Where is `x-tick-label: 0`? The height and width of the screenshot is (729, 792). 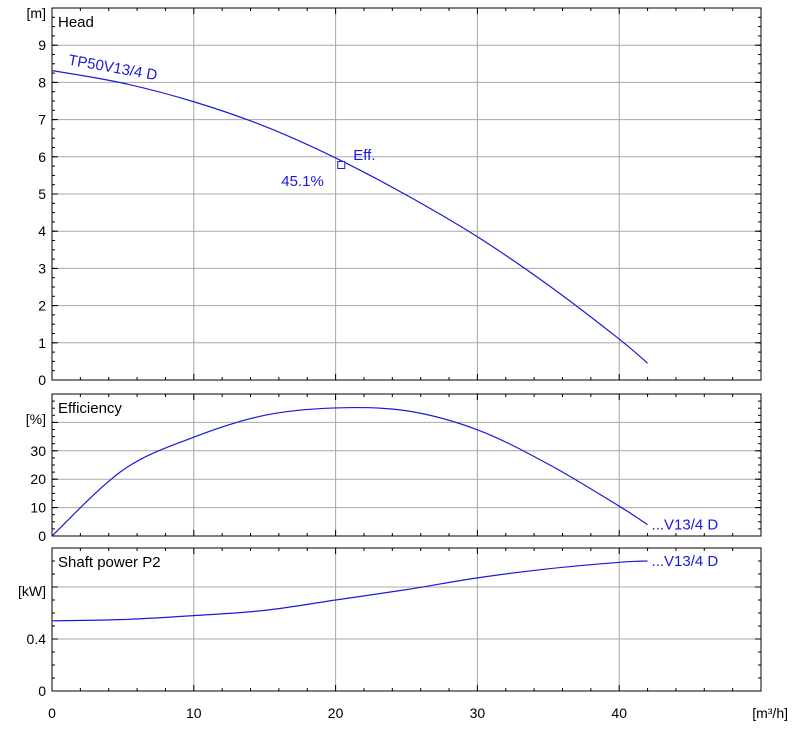
x-tick-label: 0 is located at coordinates (52, 713).